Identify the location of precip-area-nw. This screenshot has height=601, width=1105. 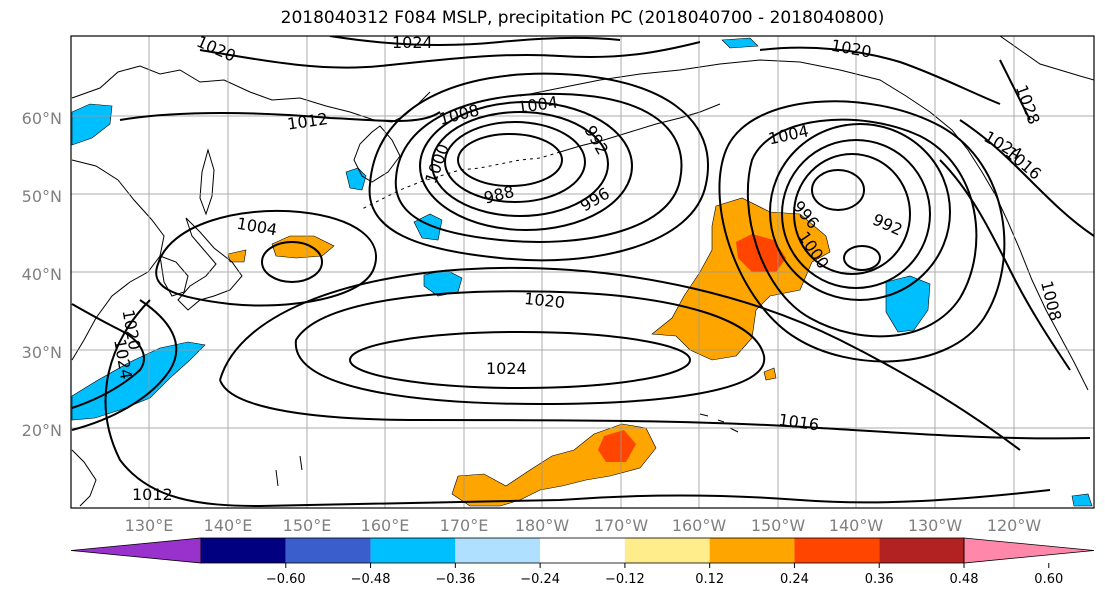
(92, 124).